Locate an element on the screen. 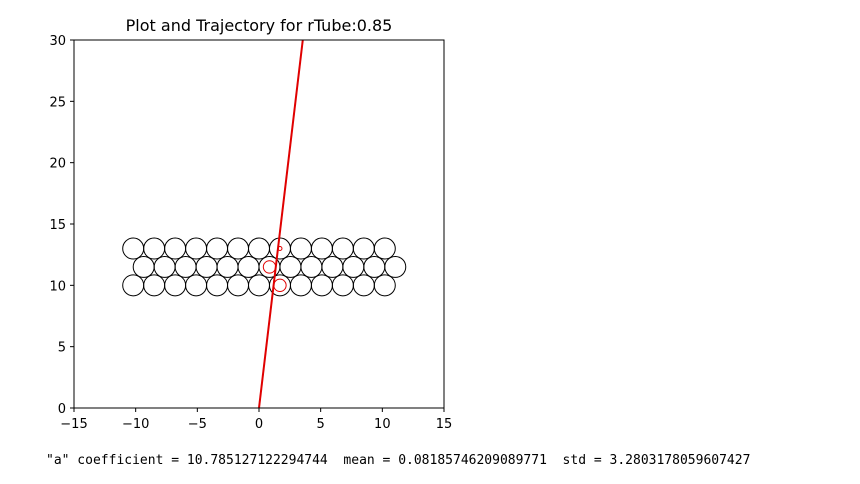 The width and height of the screenshot is (860, 484). x-axis: −15 −10 −5 0 5 10 15 is located at coordinates (256, 420).